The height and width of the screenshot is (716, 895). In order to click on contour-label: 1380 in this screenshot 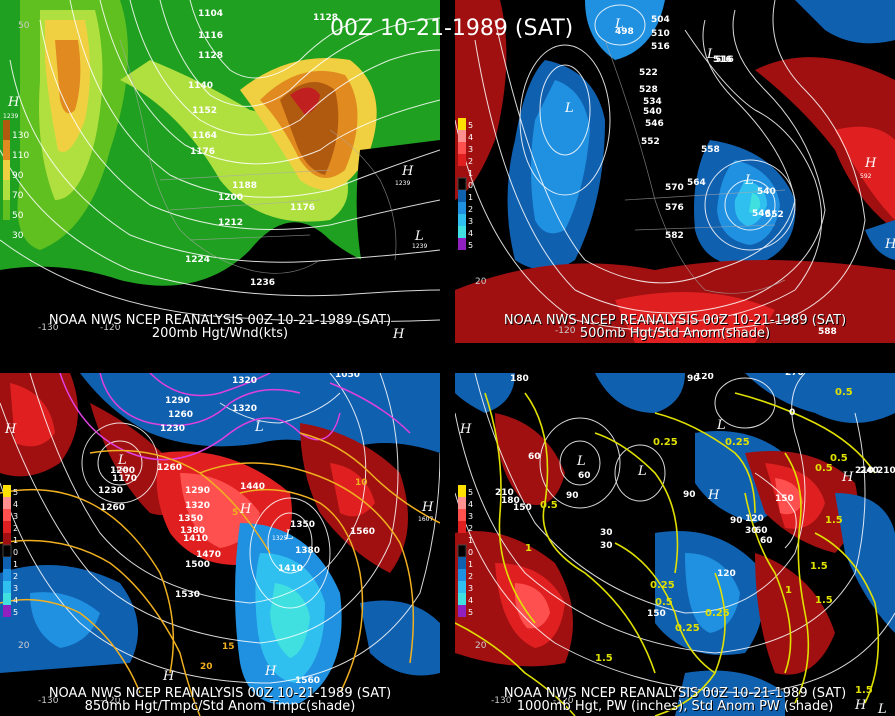, I will do `click(192, 531)`.